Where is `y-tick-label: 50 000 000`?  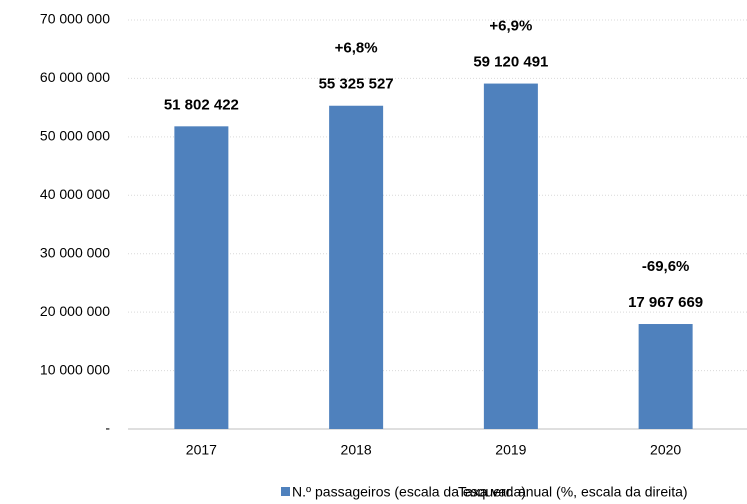
y-tick-label: 50 000 000 is located at coordinates (75, 136).